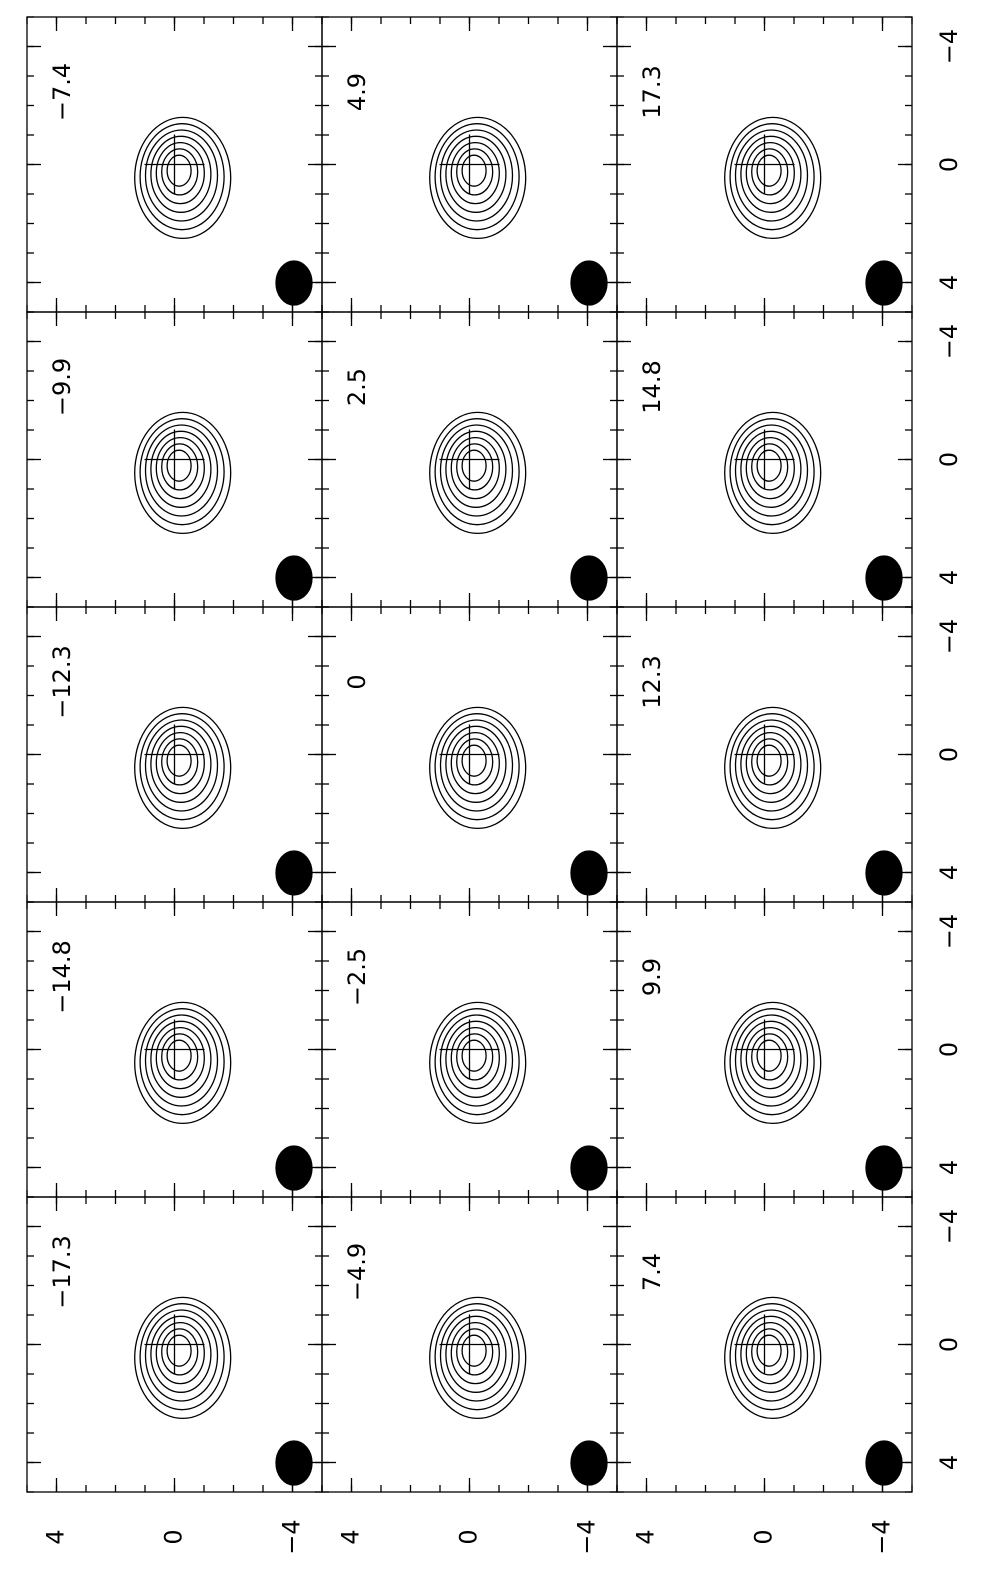  I want to click on panel-label: 4.9, so click(357, 92).